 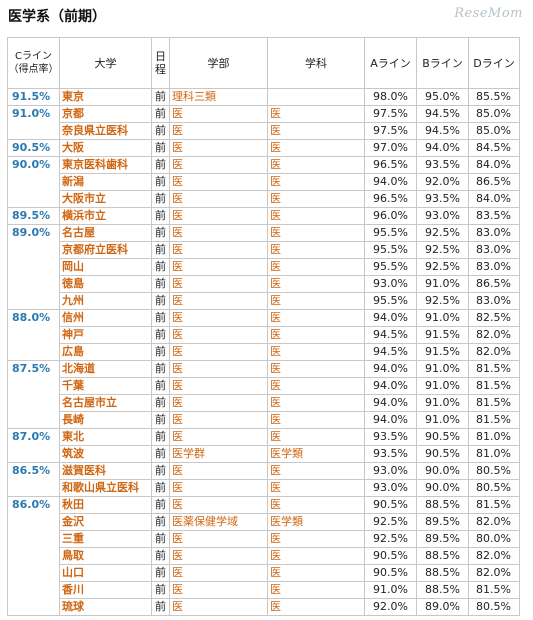 What do you see at coordinates (105, 505) in the screenshot?
I see `university-cell: 秋田` at bounding box center [105, 505].